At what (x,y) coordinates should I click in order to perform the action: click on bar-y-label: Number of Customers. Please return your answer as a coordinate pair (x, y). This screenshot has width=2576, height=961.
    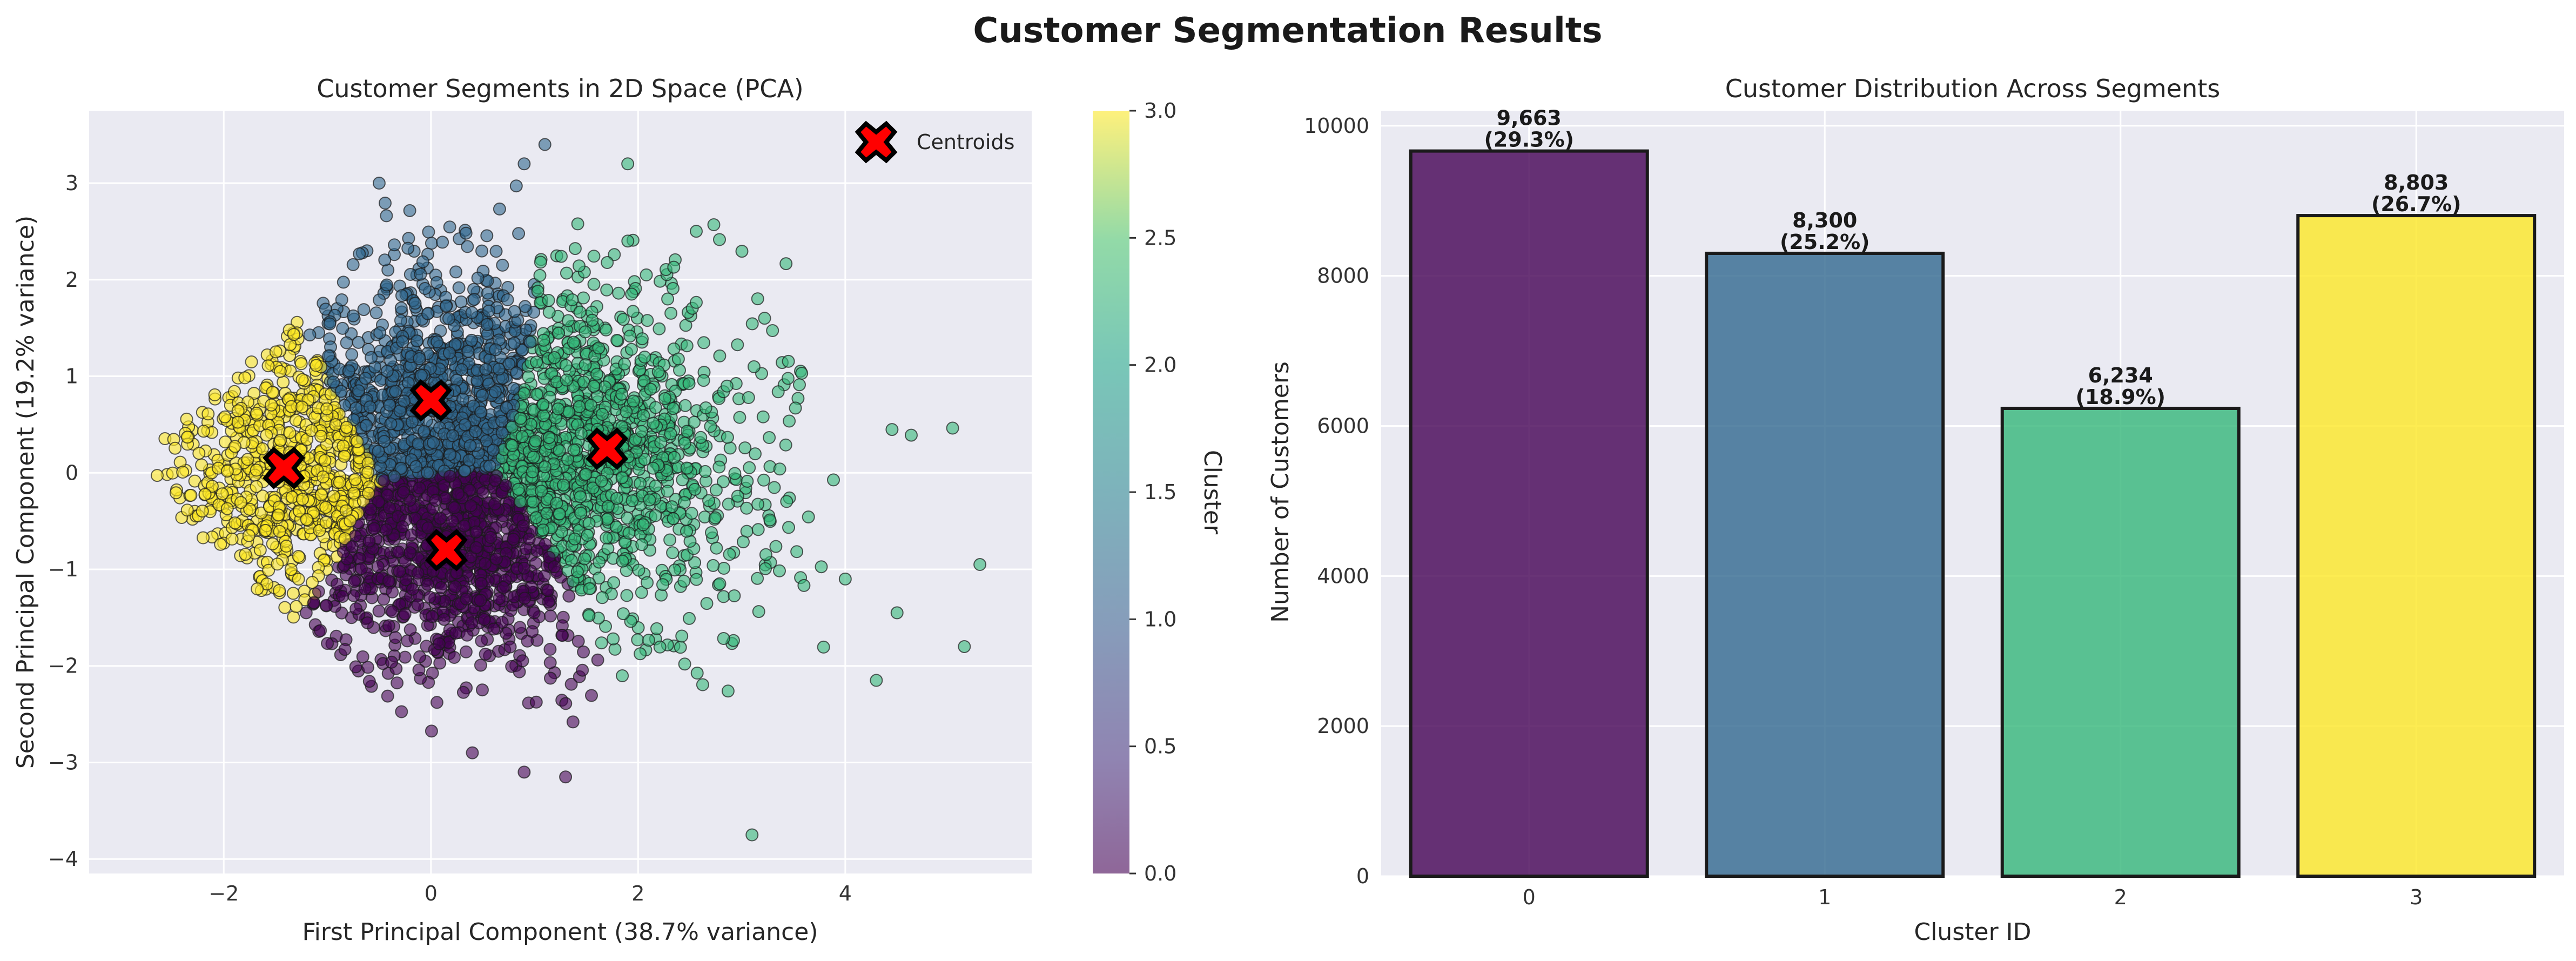
    Looking at the image, I should click on (1280, 492).